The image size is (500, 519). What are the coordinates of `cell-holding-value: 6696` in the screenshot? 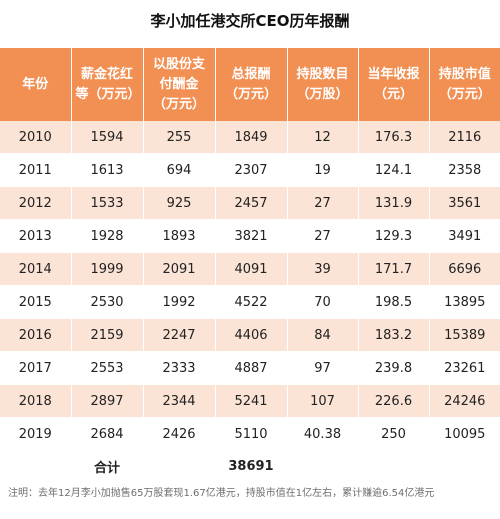 It's located at (464, 269).